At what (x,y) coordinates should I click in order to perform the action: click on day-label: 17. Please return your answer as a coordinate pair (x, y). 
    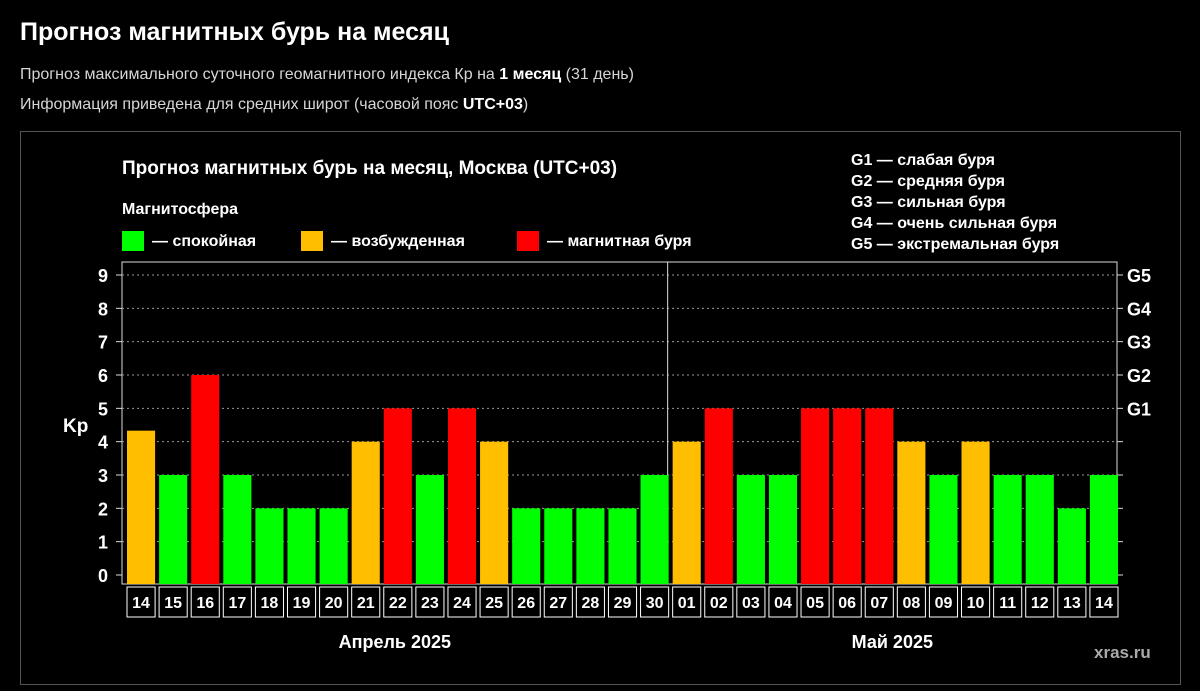
    Looking at the image, I should click on (237, 603).